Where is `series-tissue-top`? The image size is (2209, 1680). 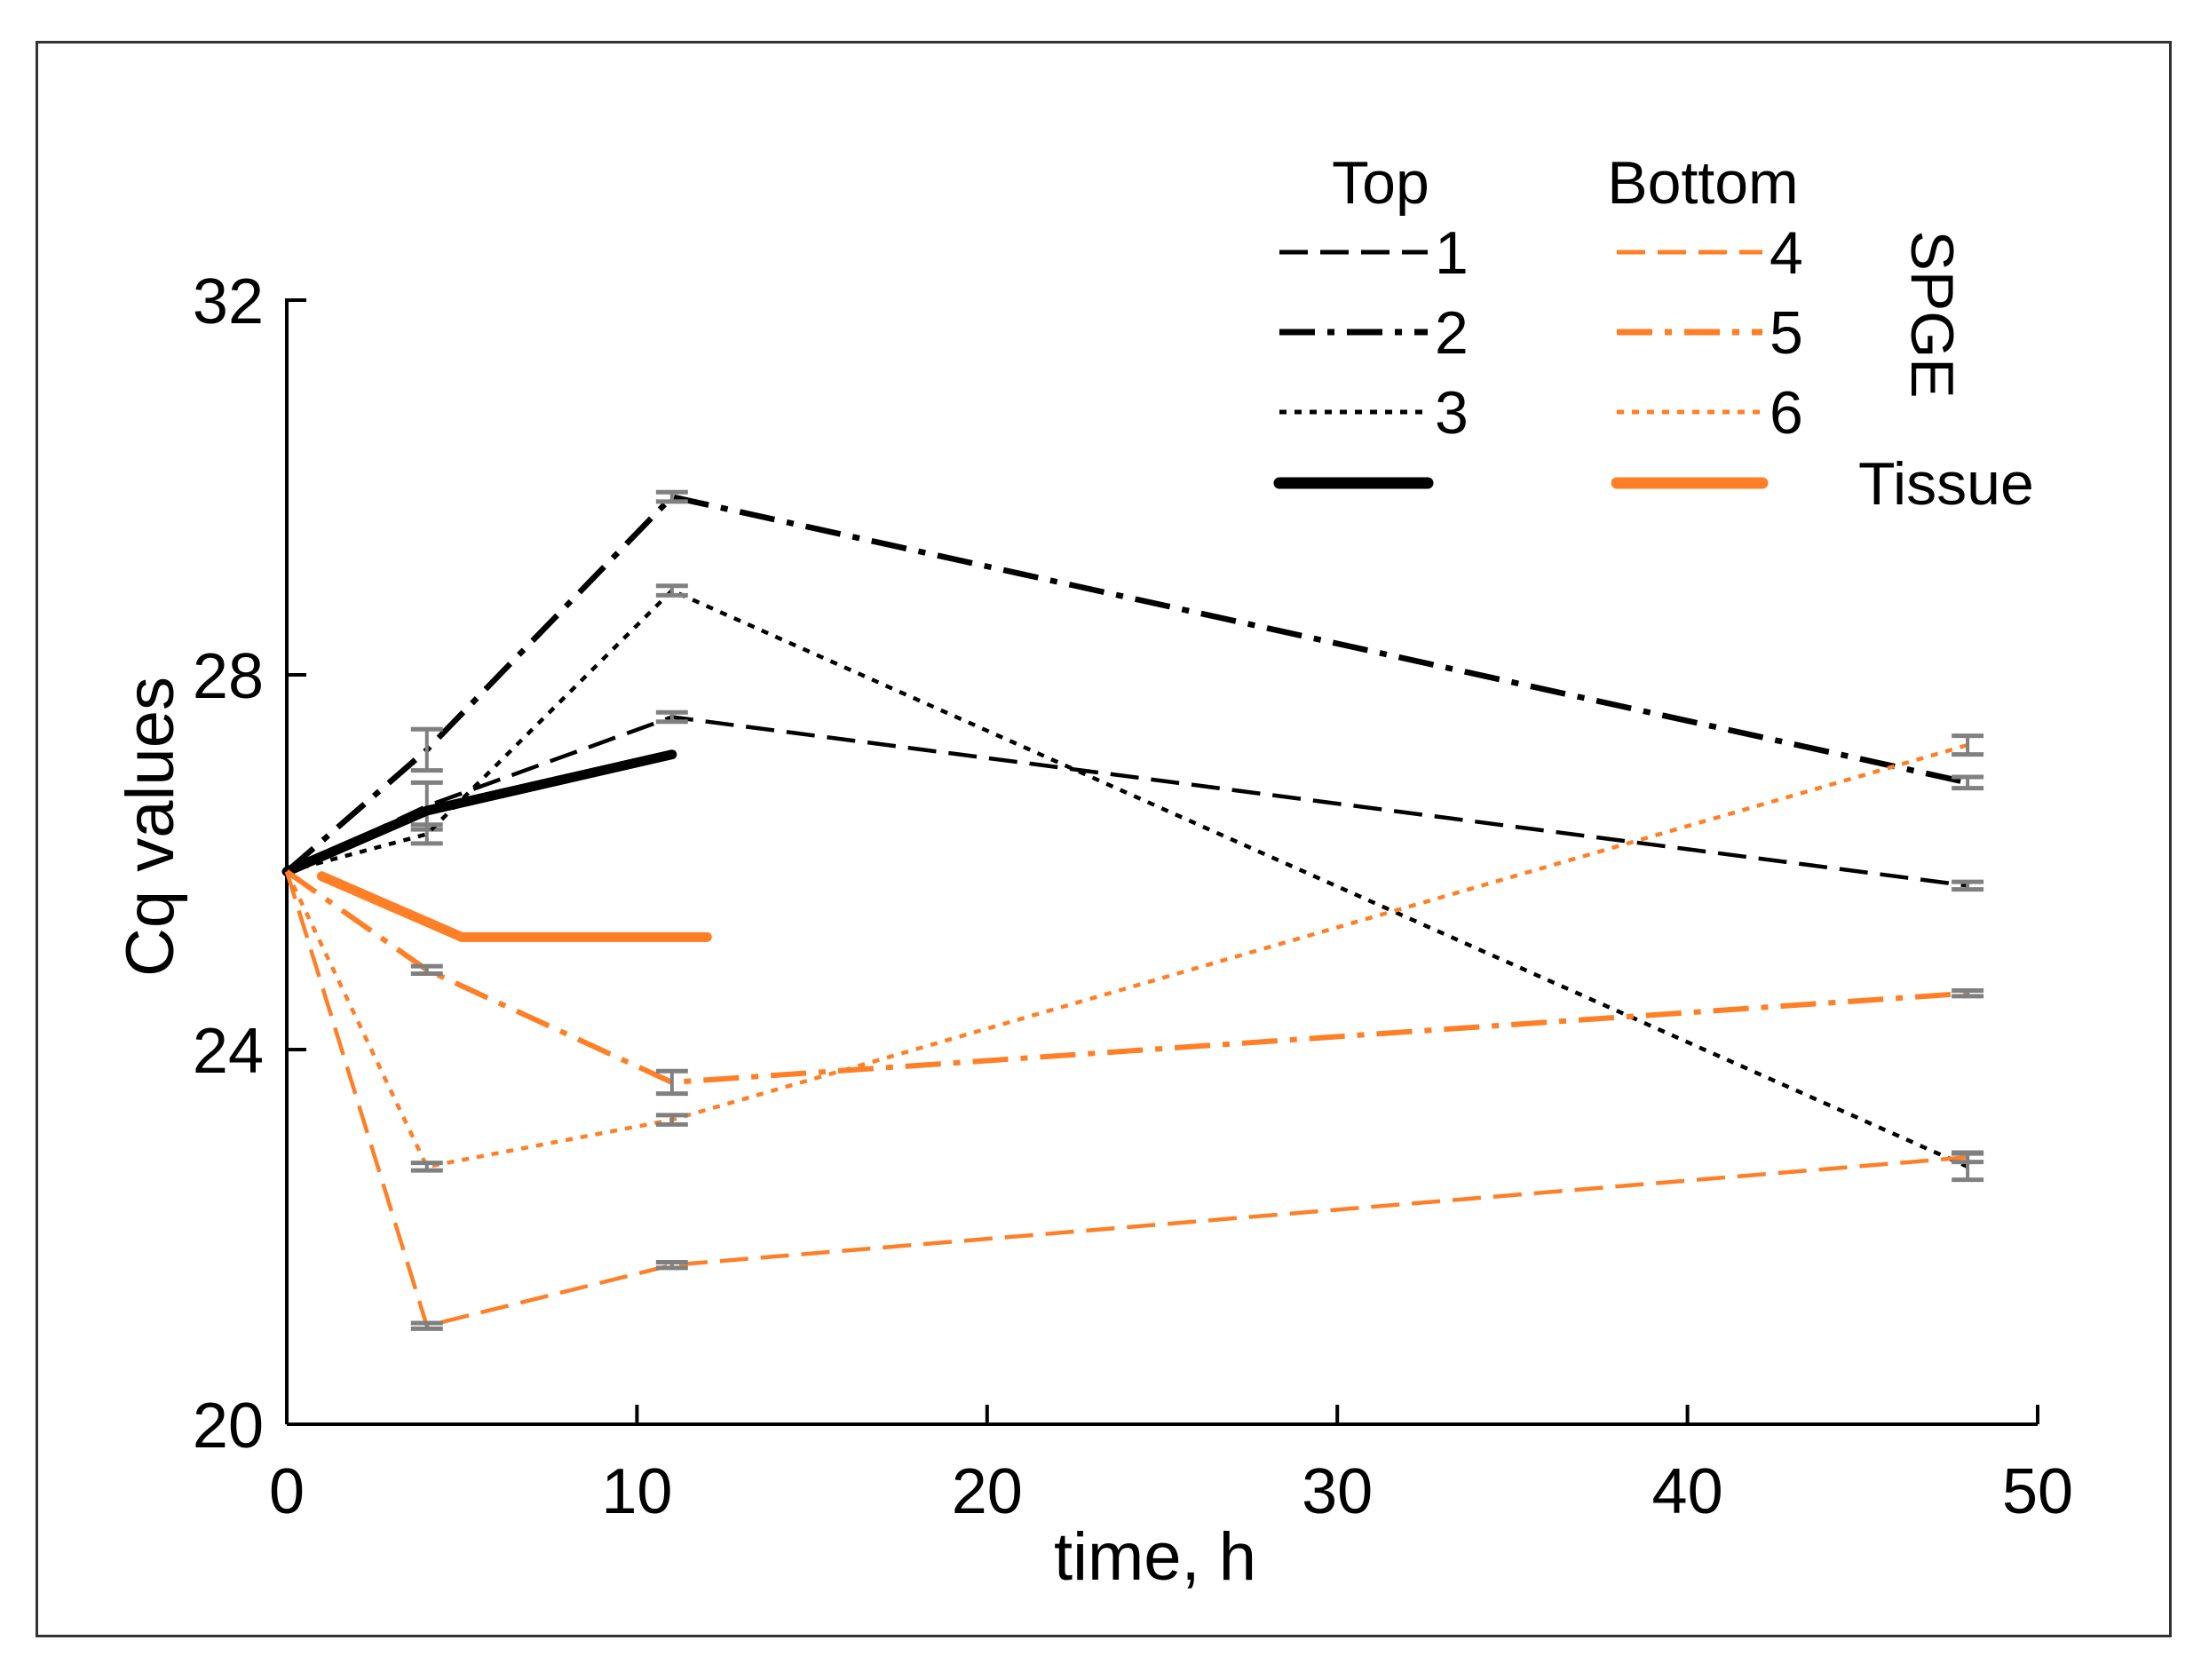
series-tissue-top is located at coordinates (479, 813).